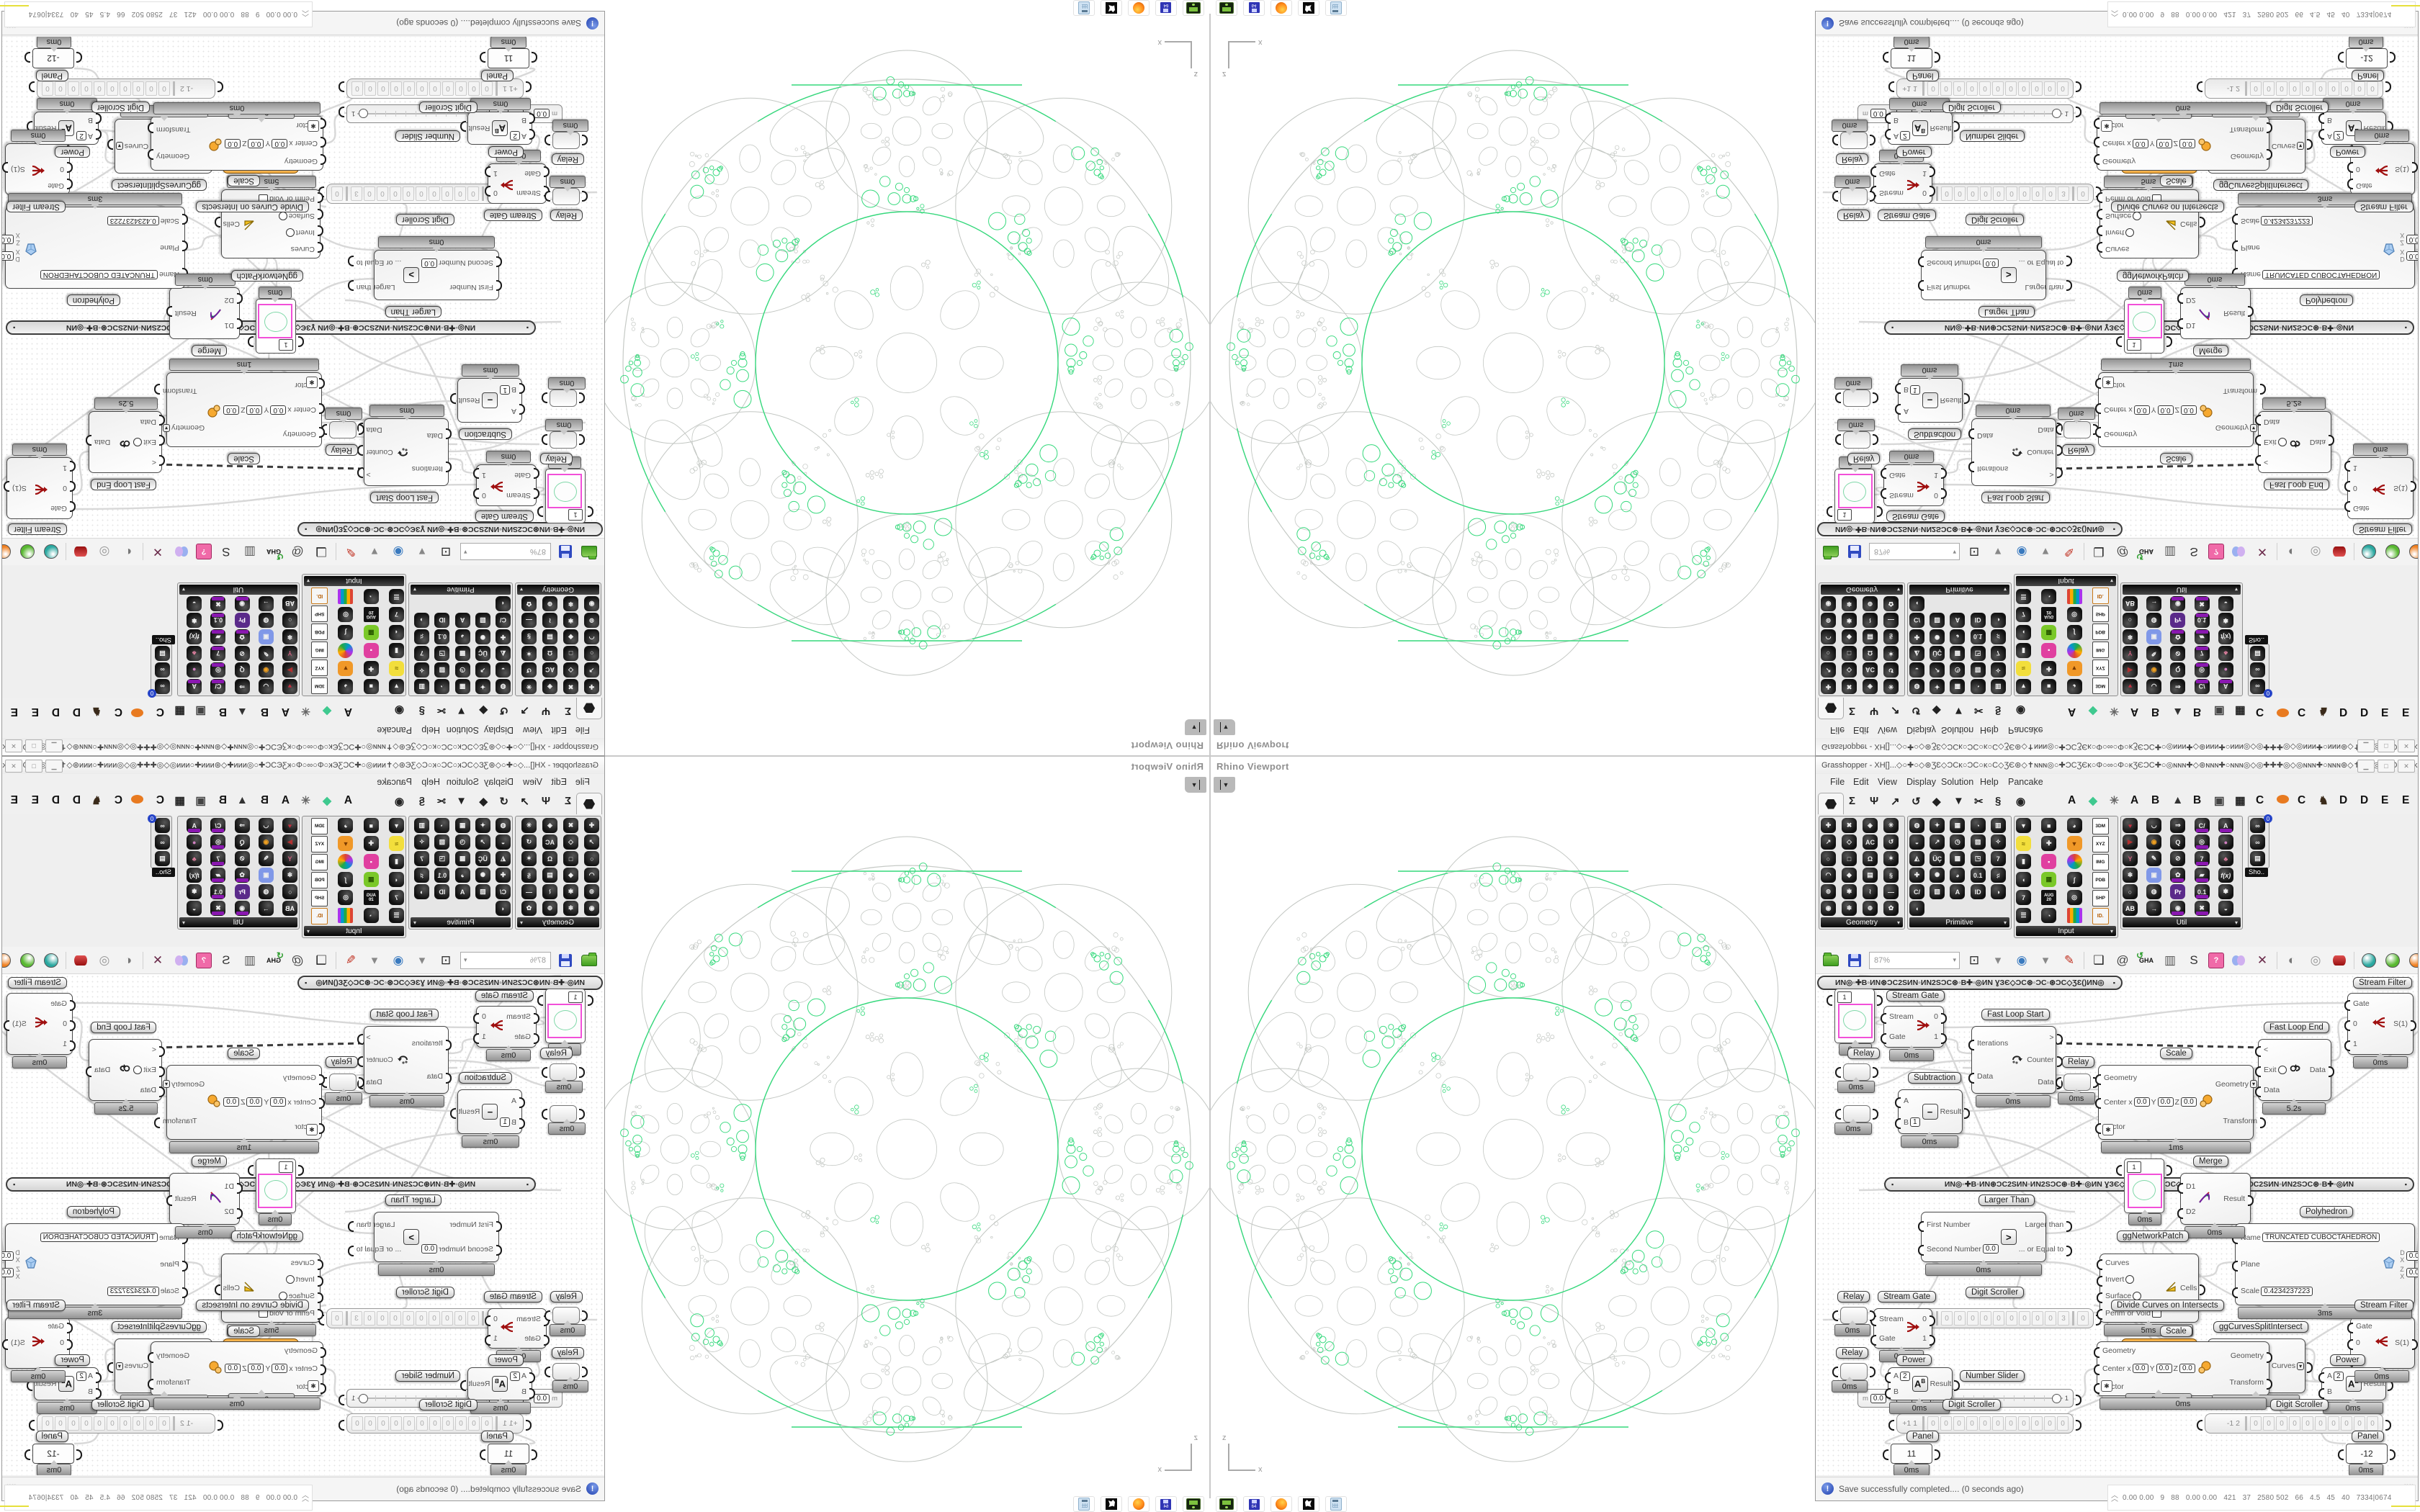 The width and height of the screenshot is (2420, 1512). Describe the element at coordinates (2178, 825) in the screenshot. I see `component-icon: ⇒` at that location.